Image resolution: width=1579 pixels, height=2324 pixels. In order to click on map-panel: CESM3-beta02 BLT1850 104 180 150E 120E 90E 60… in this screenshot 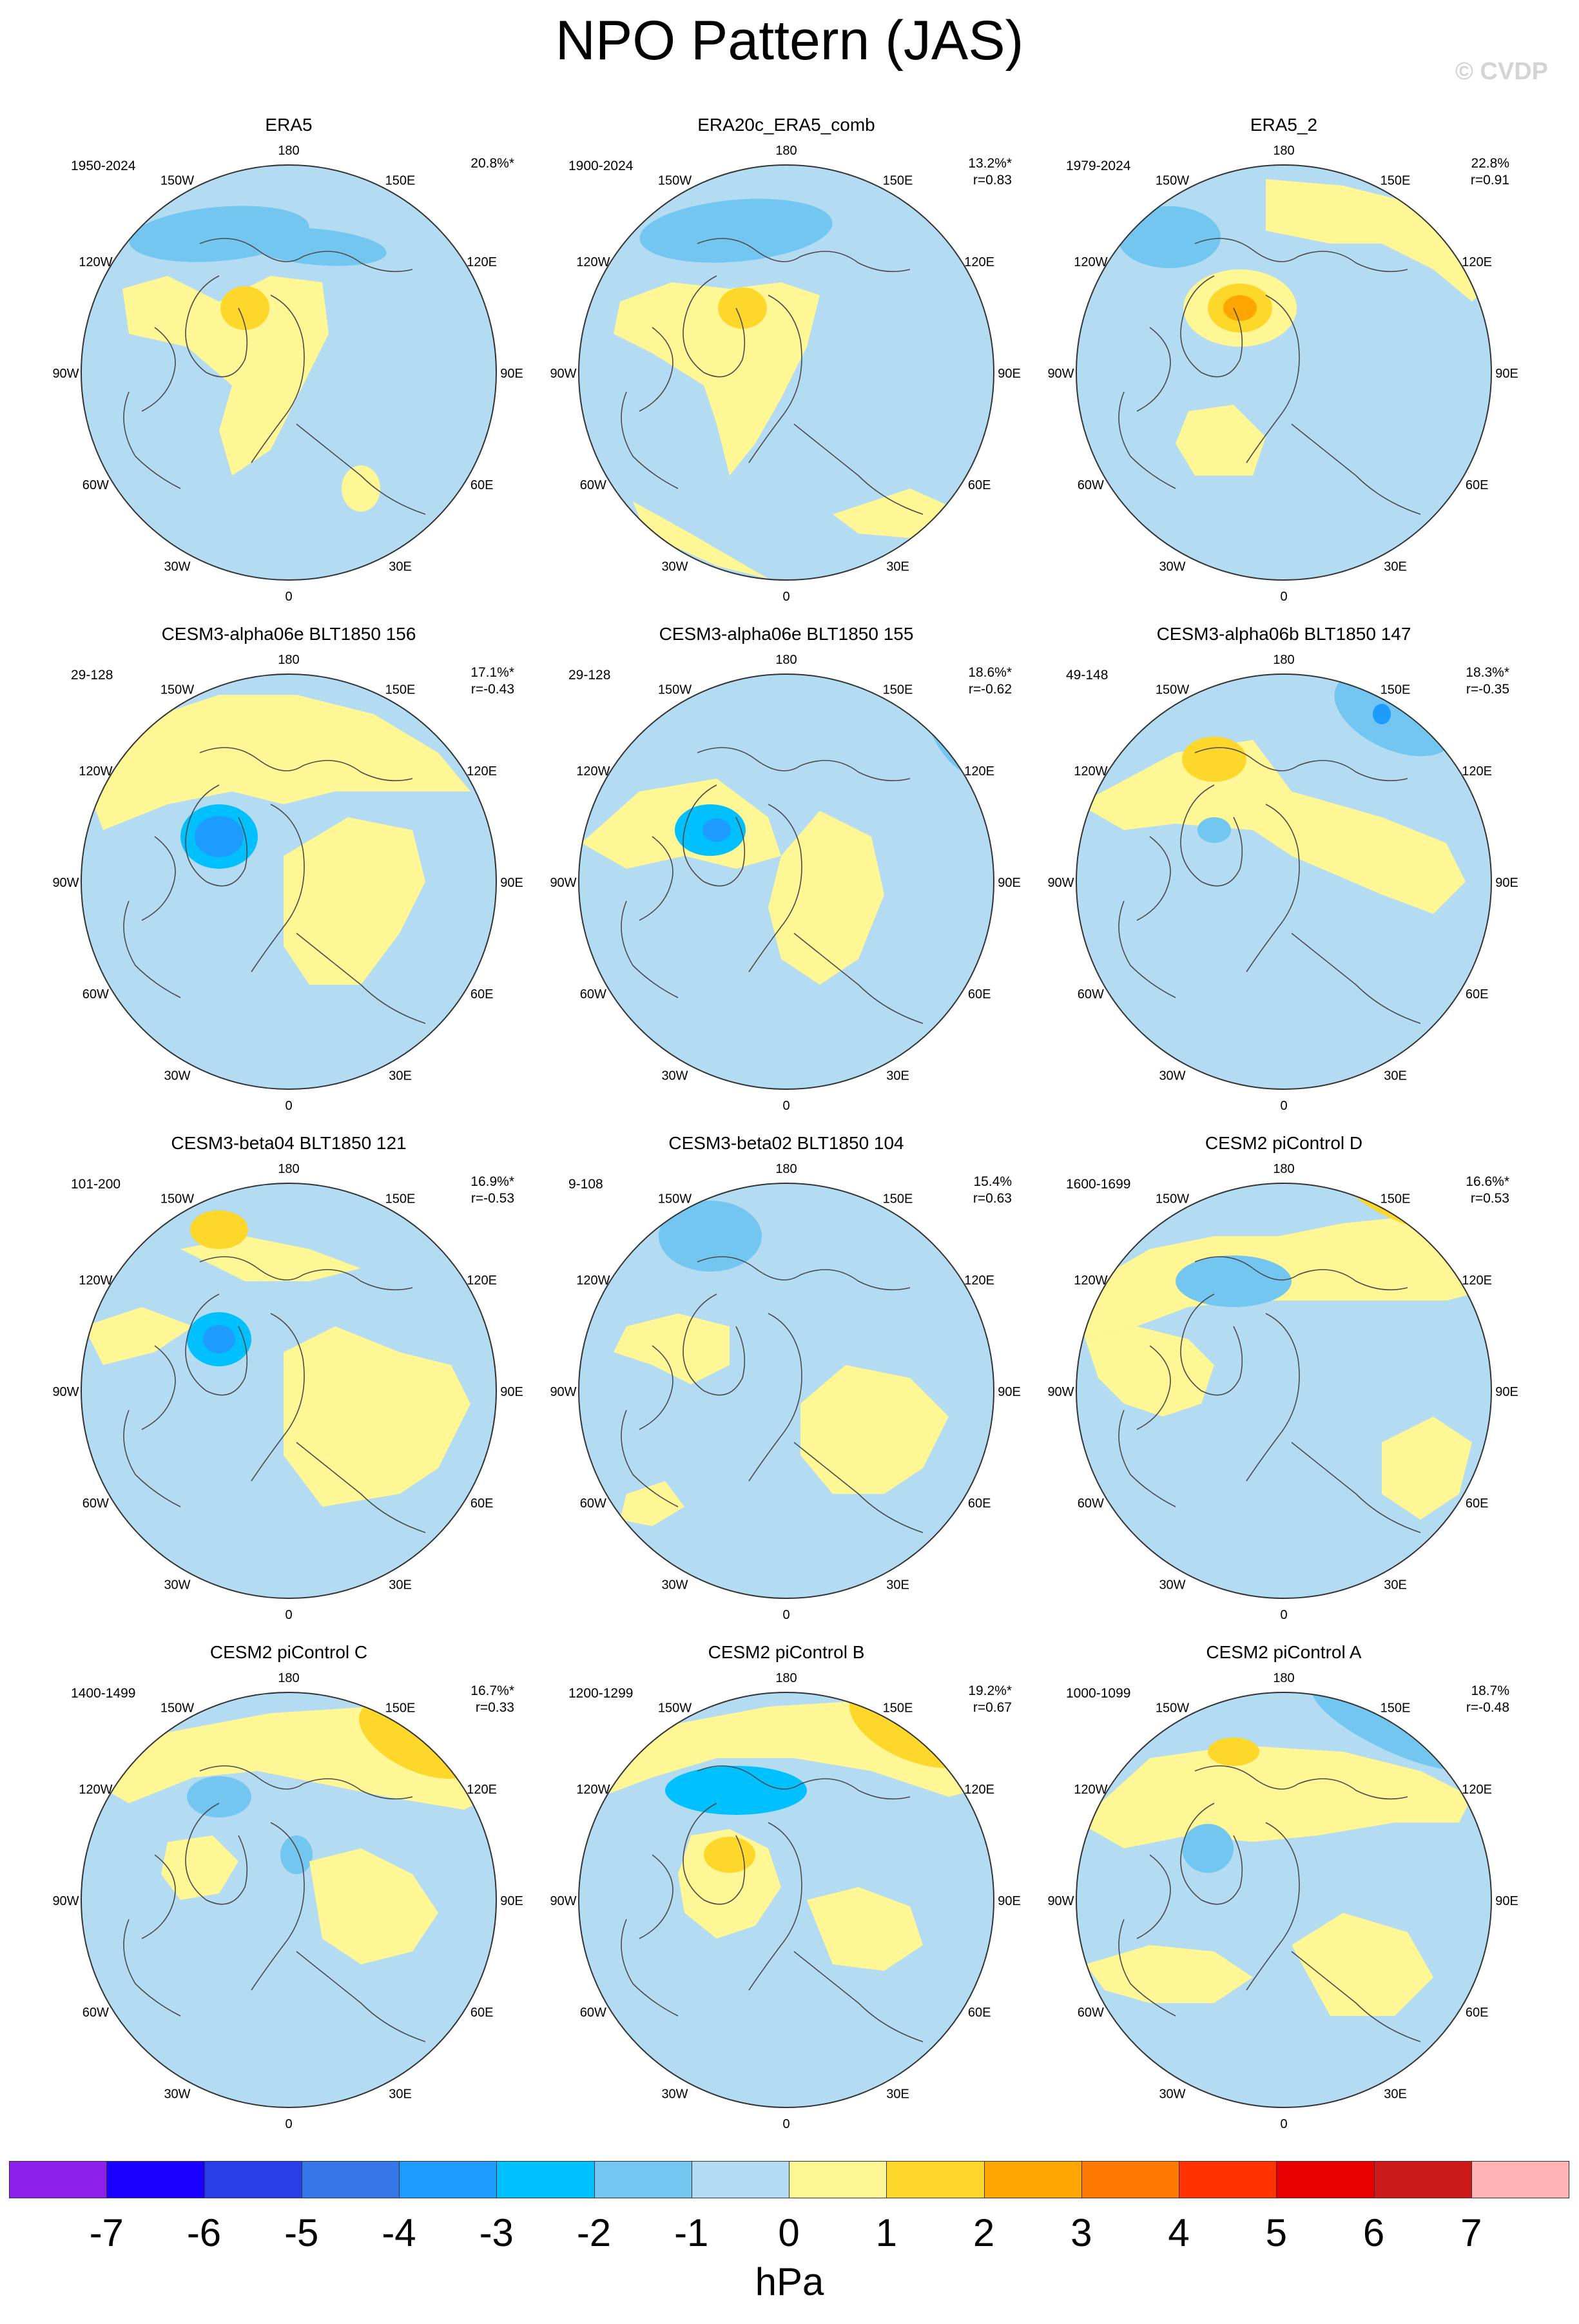, I will do `click(786, 1388)`.